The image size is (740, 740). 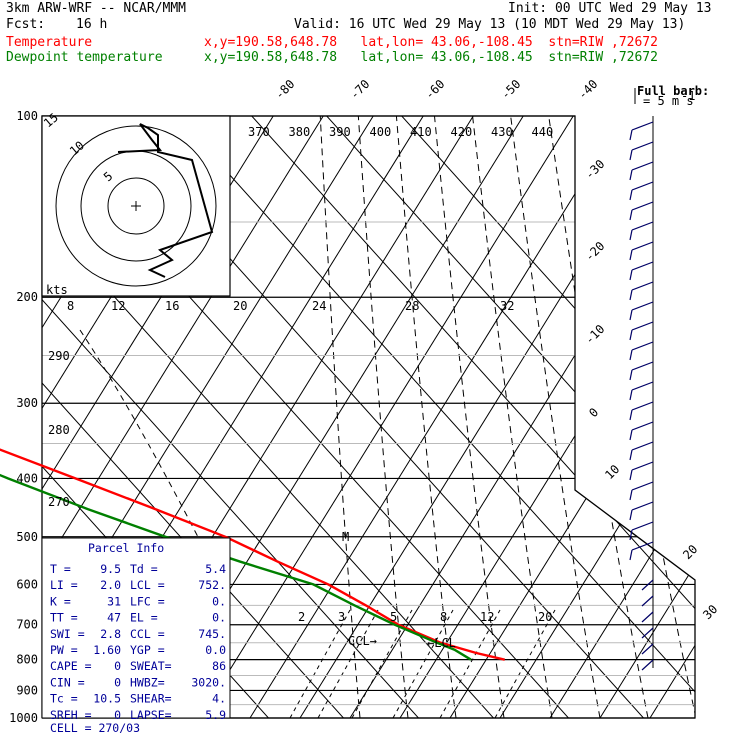 What do you see at coordinates (27, 116) in the screenshot?
I see `pressure-tick-label: 100` at bounding box center [27, 116].